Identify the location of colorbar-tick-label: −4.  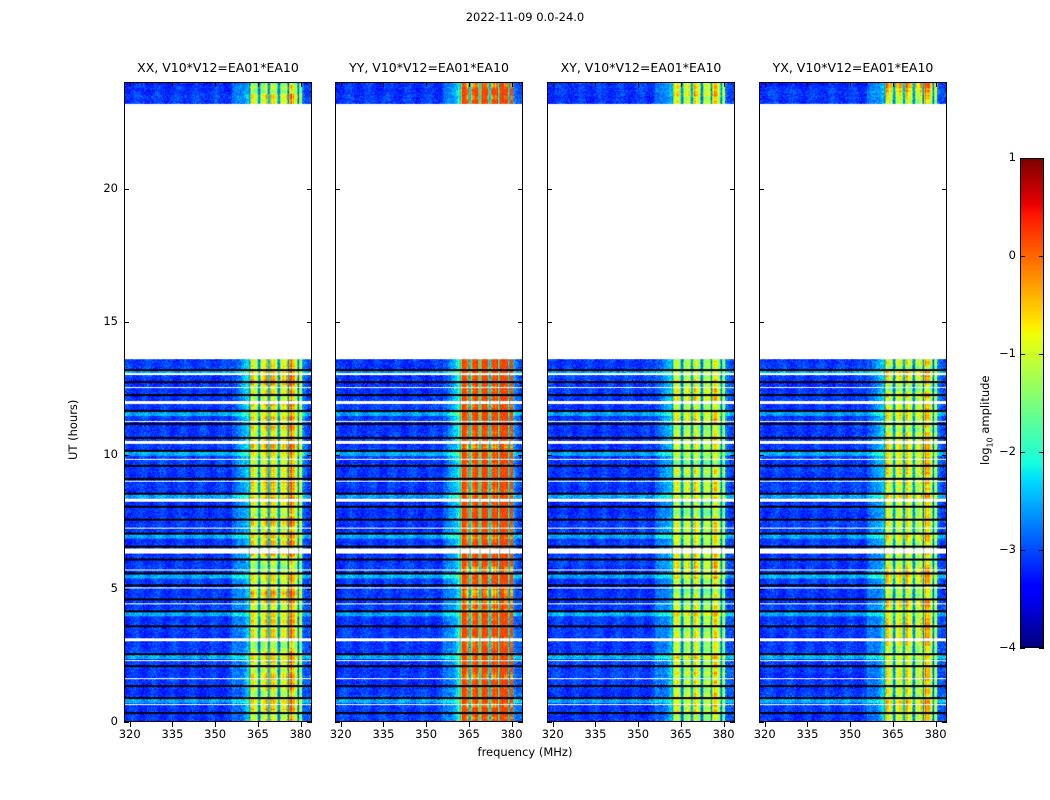
(1007, 647).